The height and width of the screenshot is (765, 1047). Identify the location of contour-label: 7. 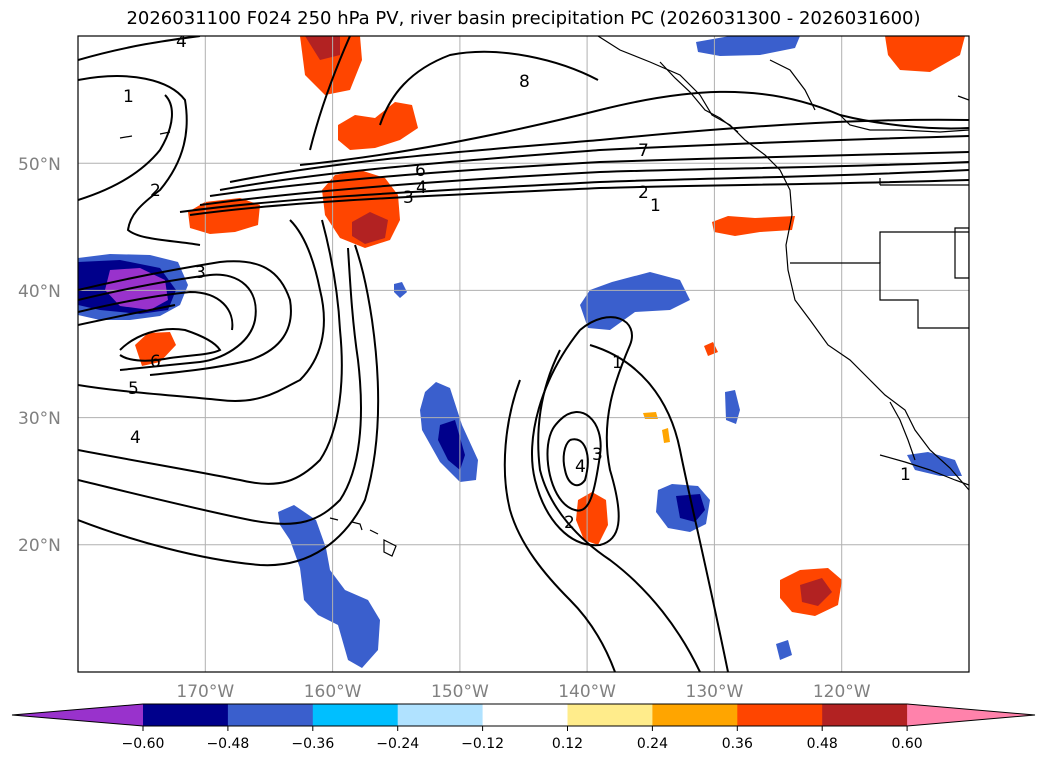
(643, 151).